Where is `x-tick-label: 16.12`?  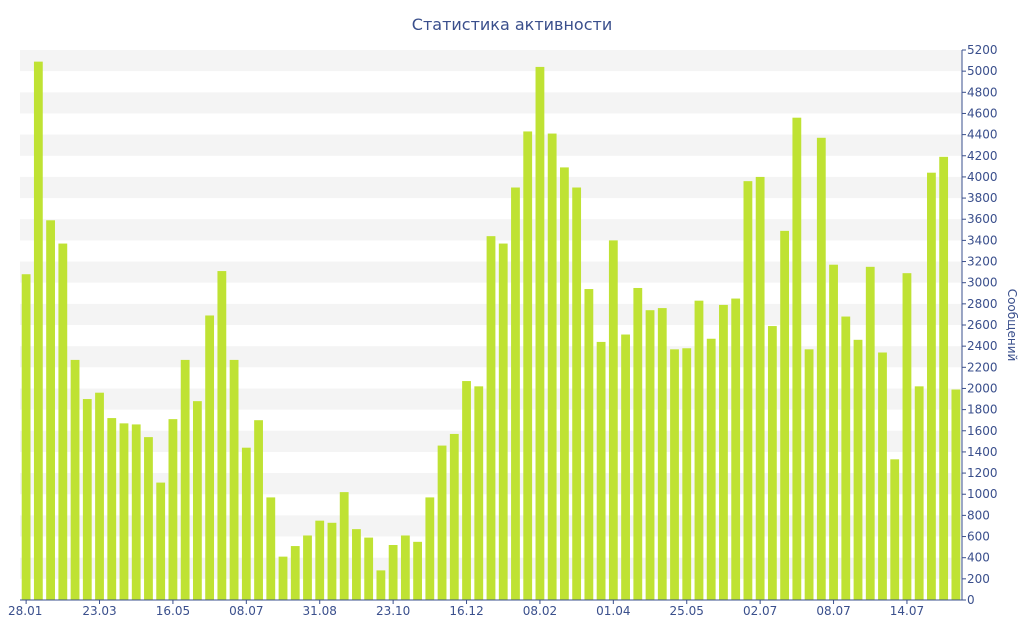 x-tick-label: 16.12 is located at coordinates (466, 611).